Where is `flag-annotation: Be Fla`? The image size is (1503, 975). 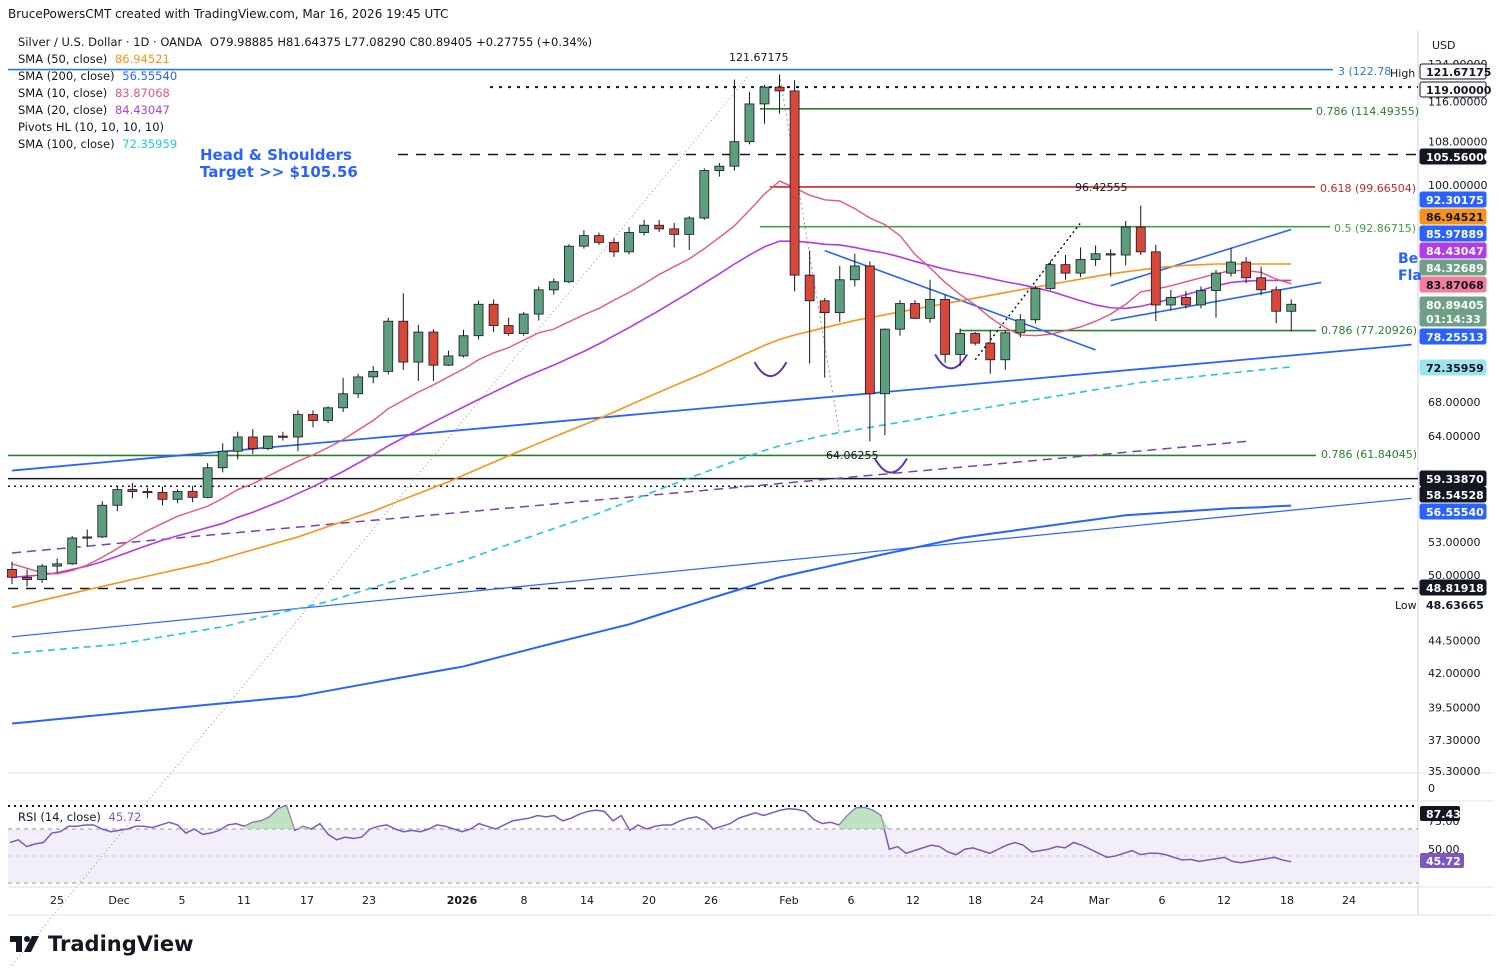
flag-annotation: Be Fla is located at coordinates (1410, 268).